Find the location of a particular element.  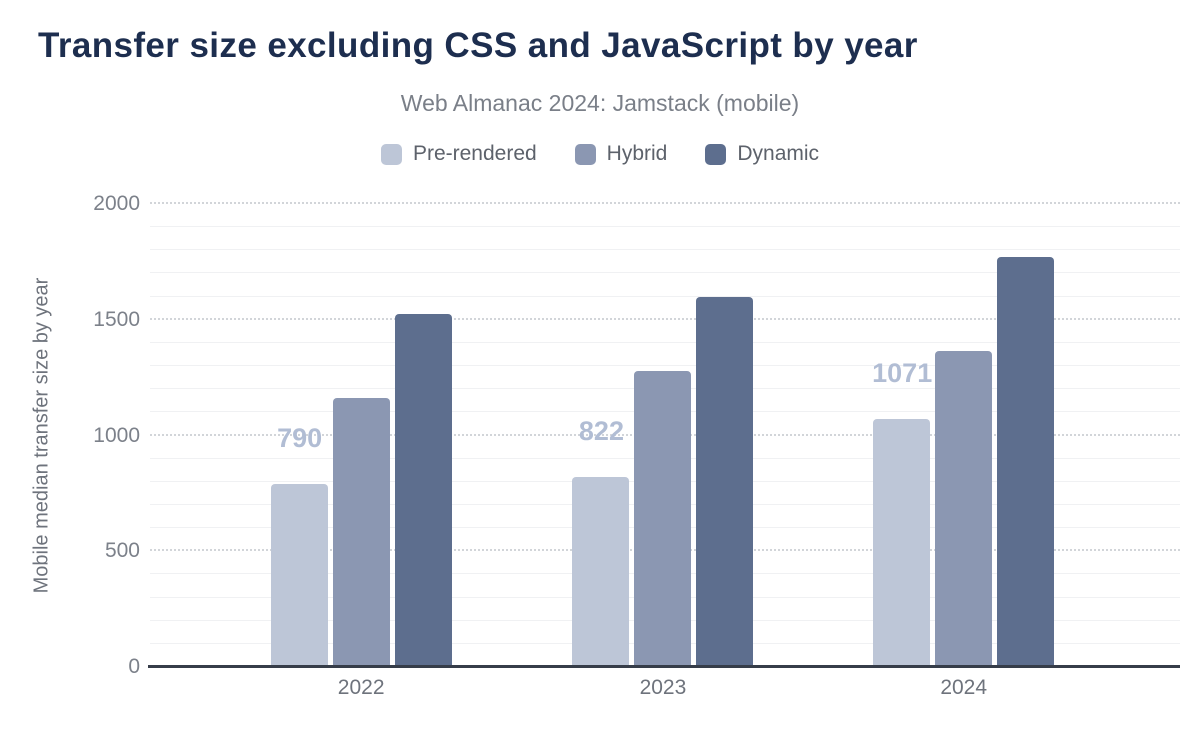

bar-2022-dynamic is located at coordinates (423, 490).